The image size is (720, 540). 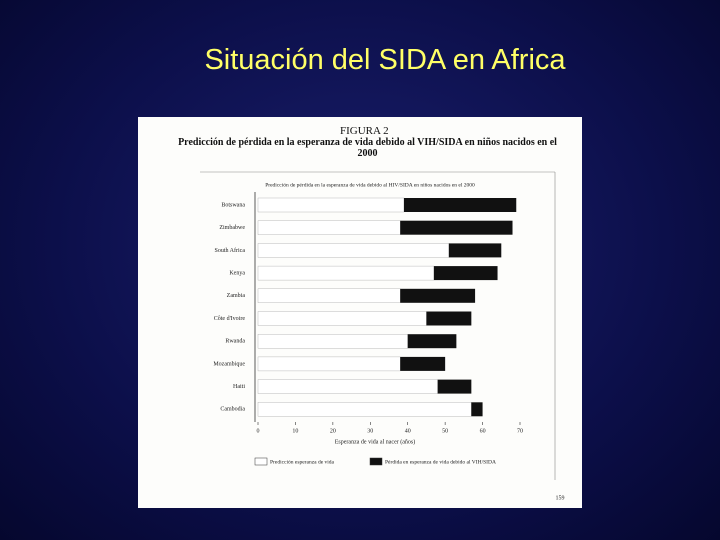 I want to click on x-tick-label: 70, so click(x=520, y=431).